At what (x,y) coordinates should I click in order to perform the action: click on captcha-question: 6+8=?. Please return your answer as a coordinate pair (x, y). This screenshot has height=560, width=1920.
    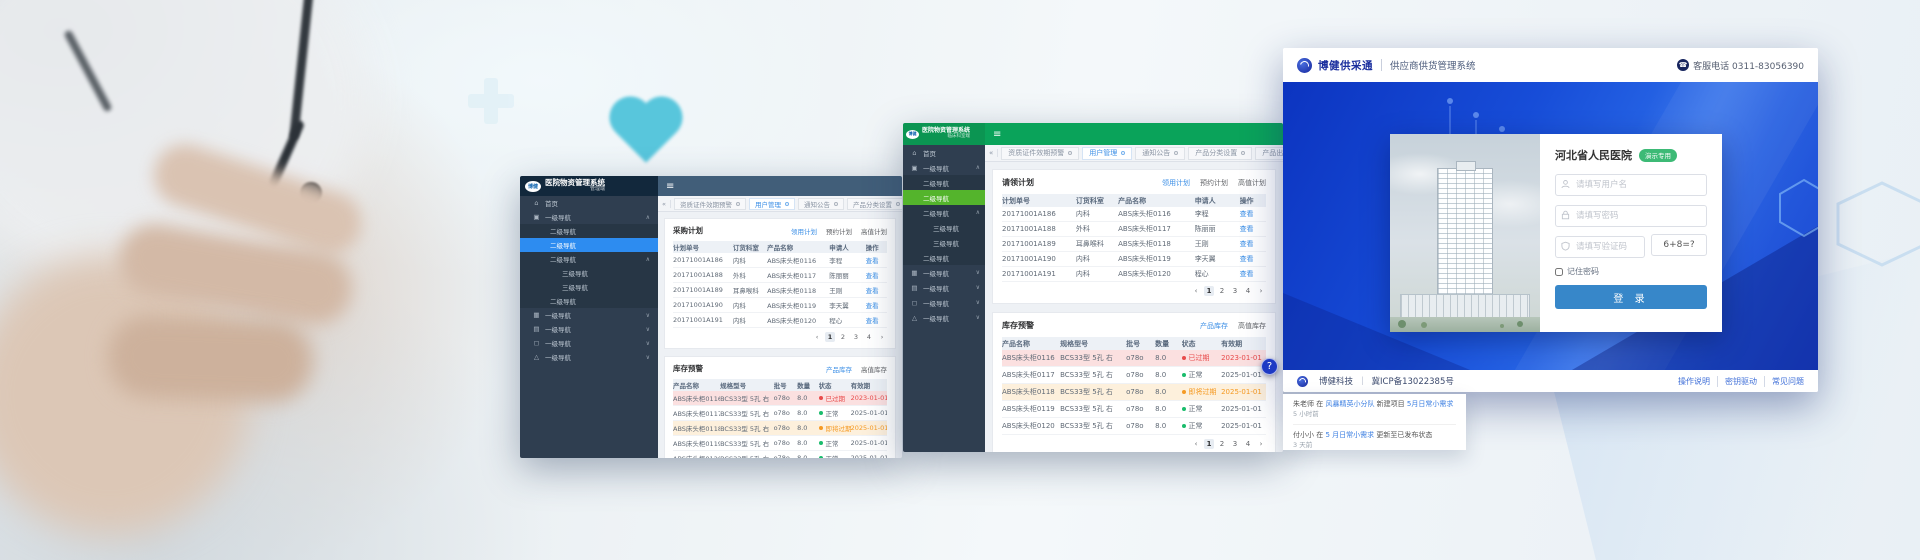
    Looking at the image, I should click on (1679, 245).